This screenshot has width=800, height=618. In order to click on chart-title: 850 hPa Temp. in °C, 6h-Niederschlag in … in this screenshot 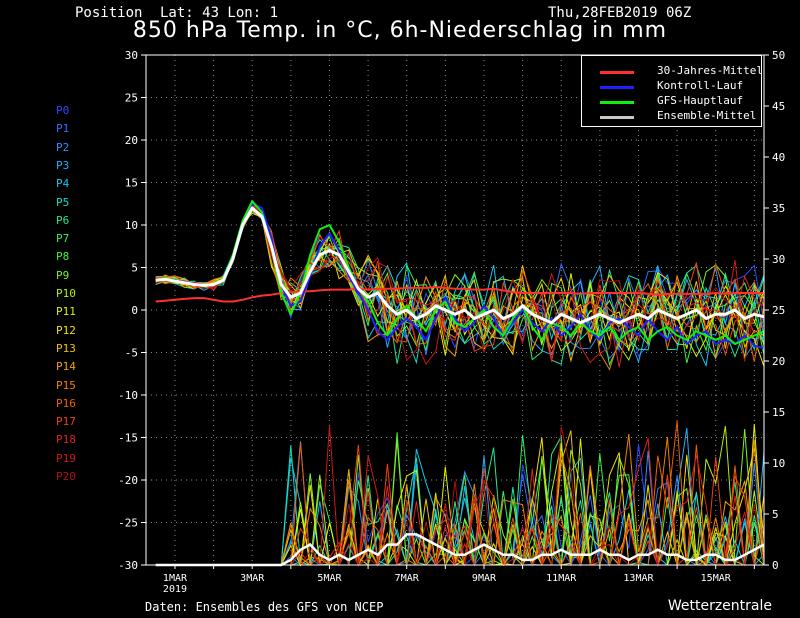, I will do `click(400, 30)`.